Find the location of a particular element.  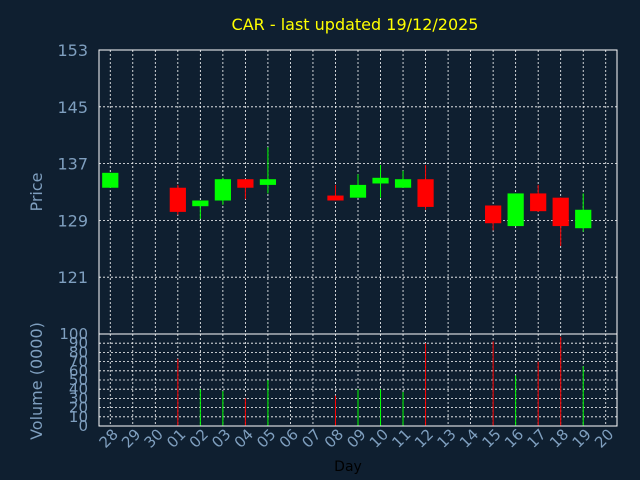

price-tick-labels: 153 145 137 129 121 is located at coordinates (72, 164).